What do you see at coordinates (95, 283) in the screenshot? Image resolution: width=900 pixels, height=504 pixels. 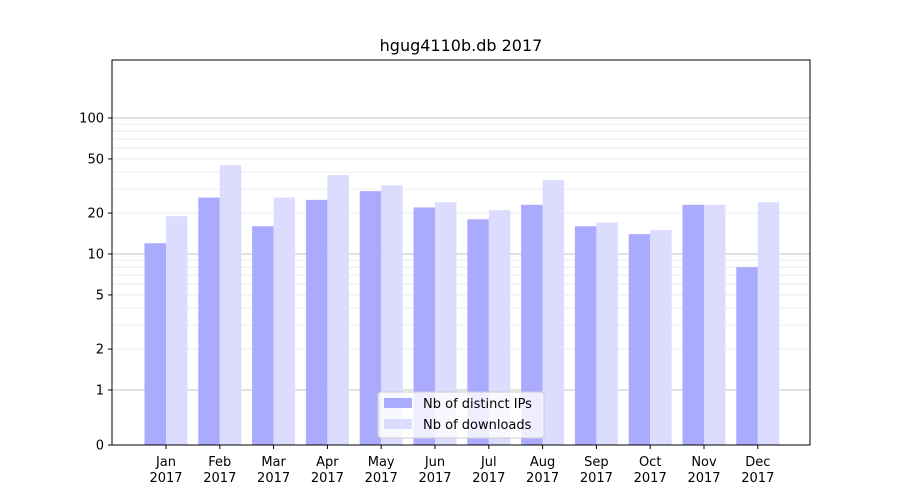 I see `y-axis: 0 1 2 5 10 20 50 100` at bounding box center [95, 283].